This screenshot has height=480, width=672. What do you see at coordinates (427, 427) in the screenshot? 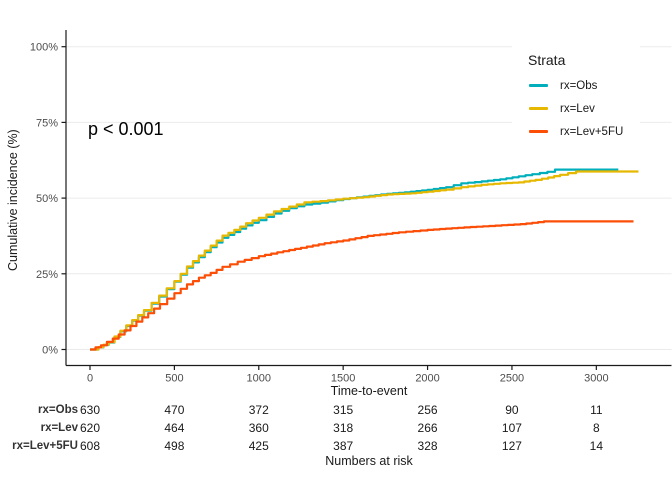
I see `risk-value: 266` at bounding box center [427, 427].